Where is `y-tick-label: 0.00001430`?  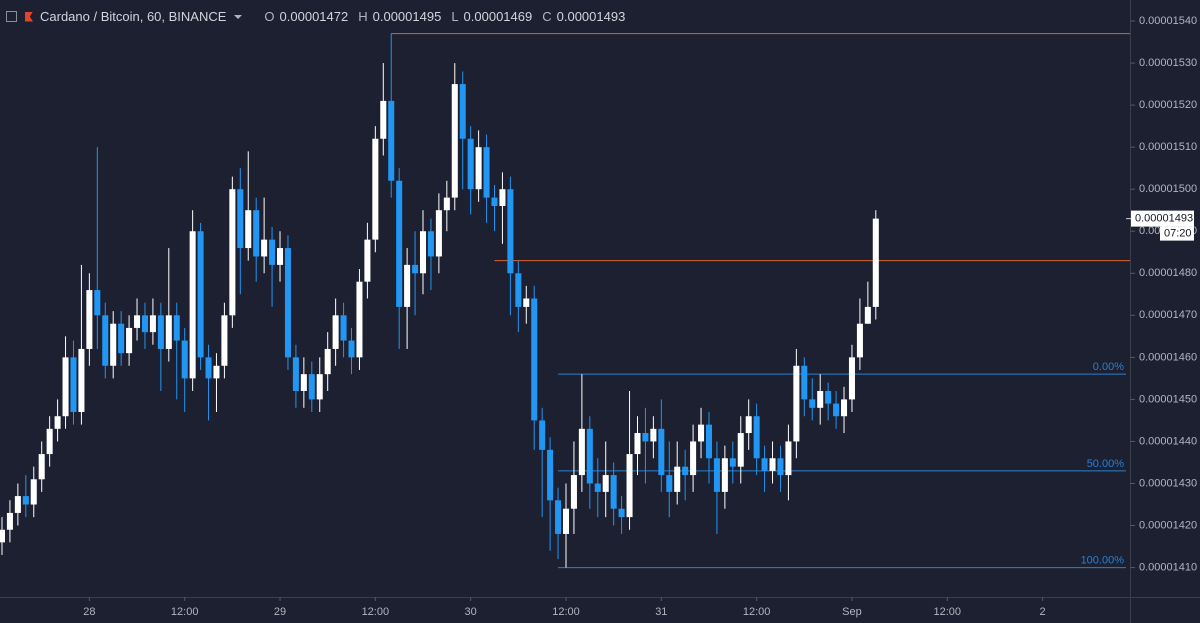 y-tick-label: 0.00001430 is located at coordinates (1168, 483).